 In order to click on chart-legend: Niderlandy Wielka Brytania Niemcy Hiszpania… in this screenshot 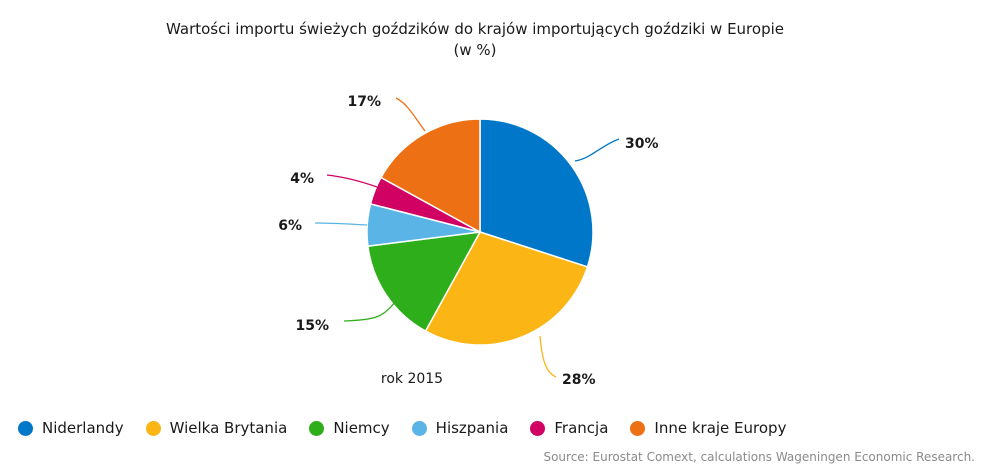, I will do `click(413, 428)`.